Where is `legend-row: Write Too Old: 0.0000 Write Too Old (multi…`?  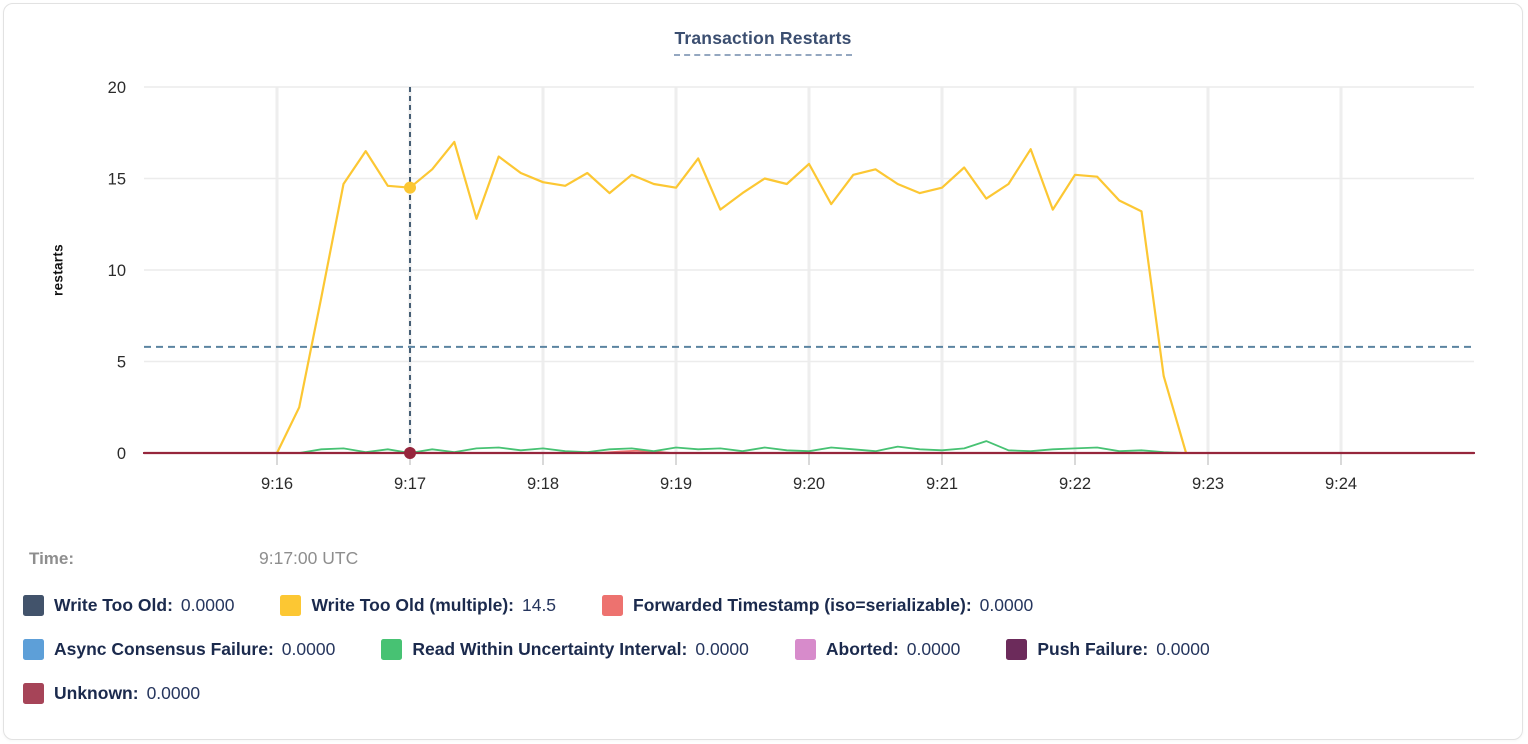 legend-row: Write Too Old: 0.0000 Write Too Old (multi… is located at coordinates (768, 605).